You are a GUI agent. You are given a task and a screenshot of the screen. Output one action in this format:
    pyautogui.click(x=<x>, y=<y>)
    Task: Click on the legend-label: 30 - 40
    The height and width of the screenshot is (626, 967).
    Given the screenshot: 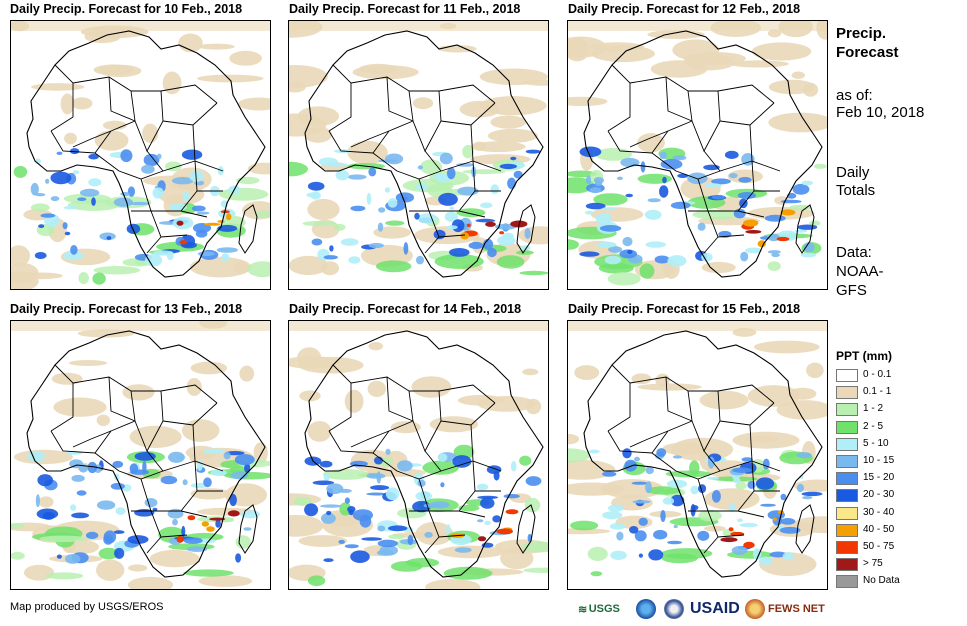 What is the action you would take?
    pyautogui.click(x=879, y=512)
    